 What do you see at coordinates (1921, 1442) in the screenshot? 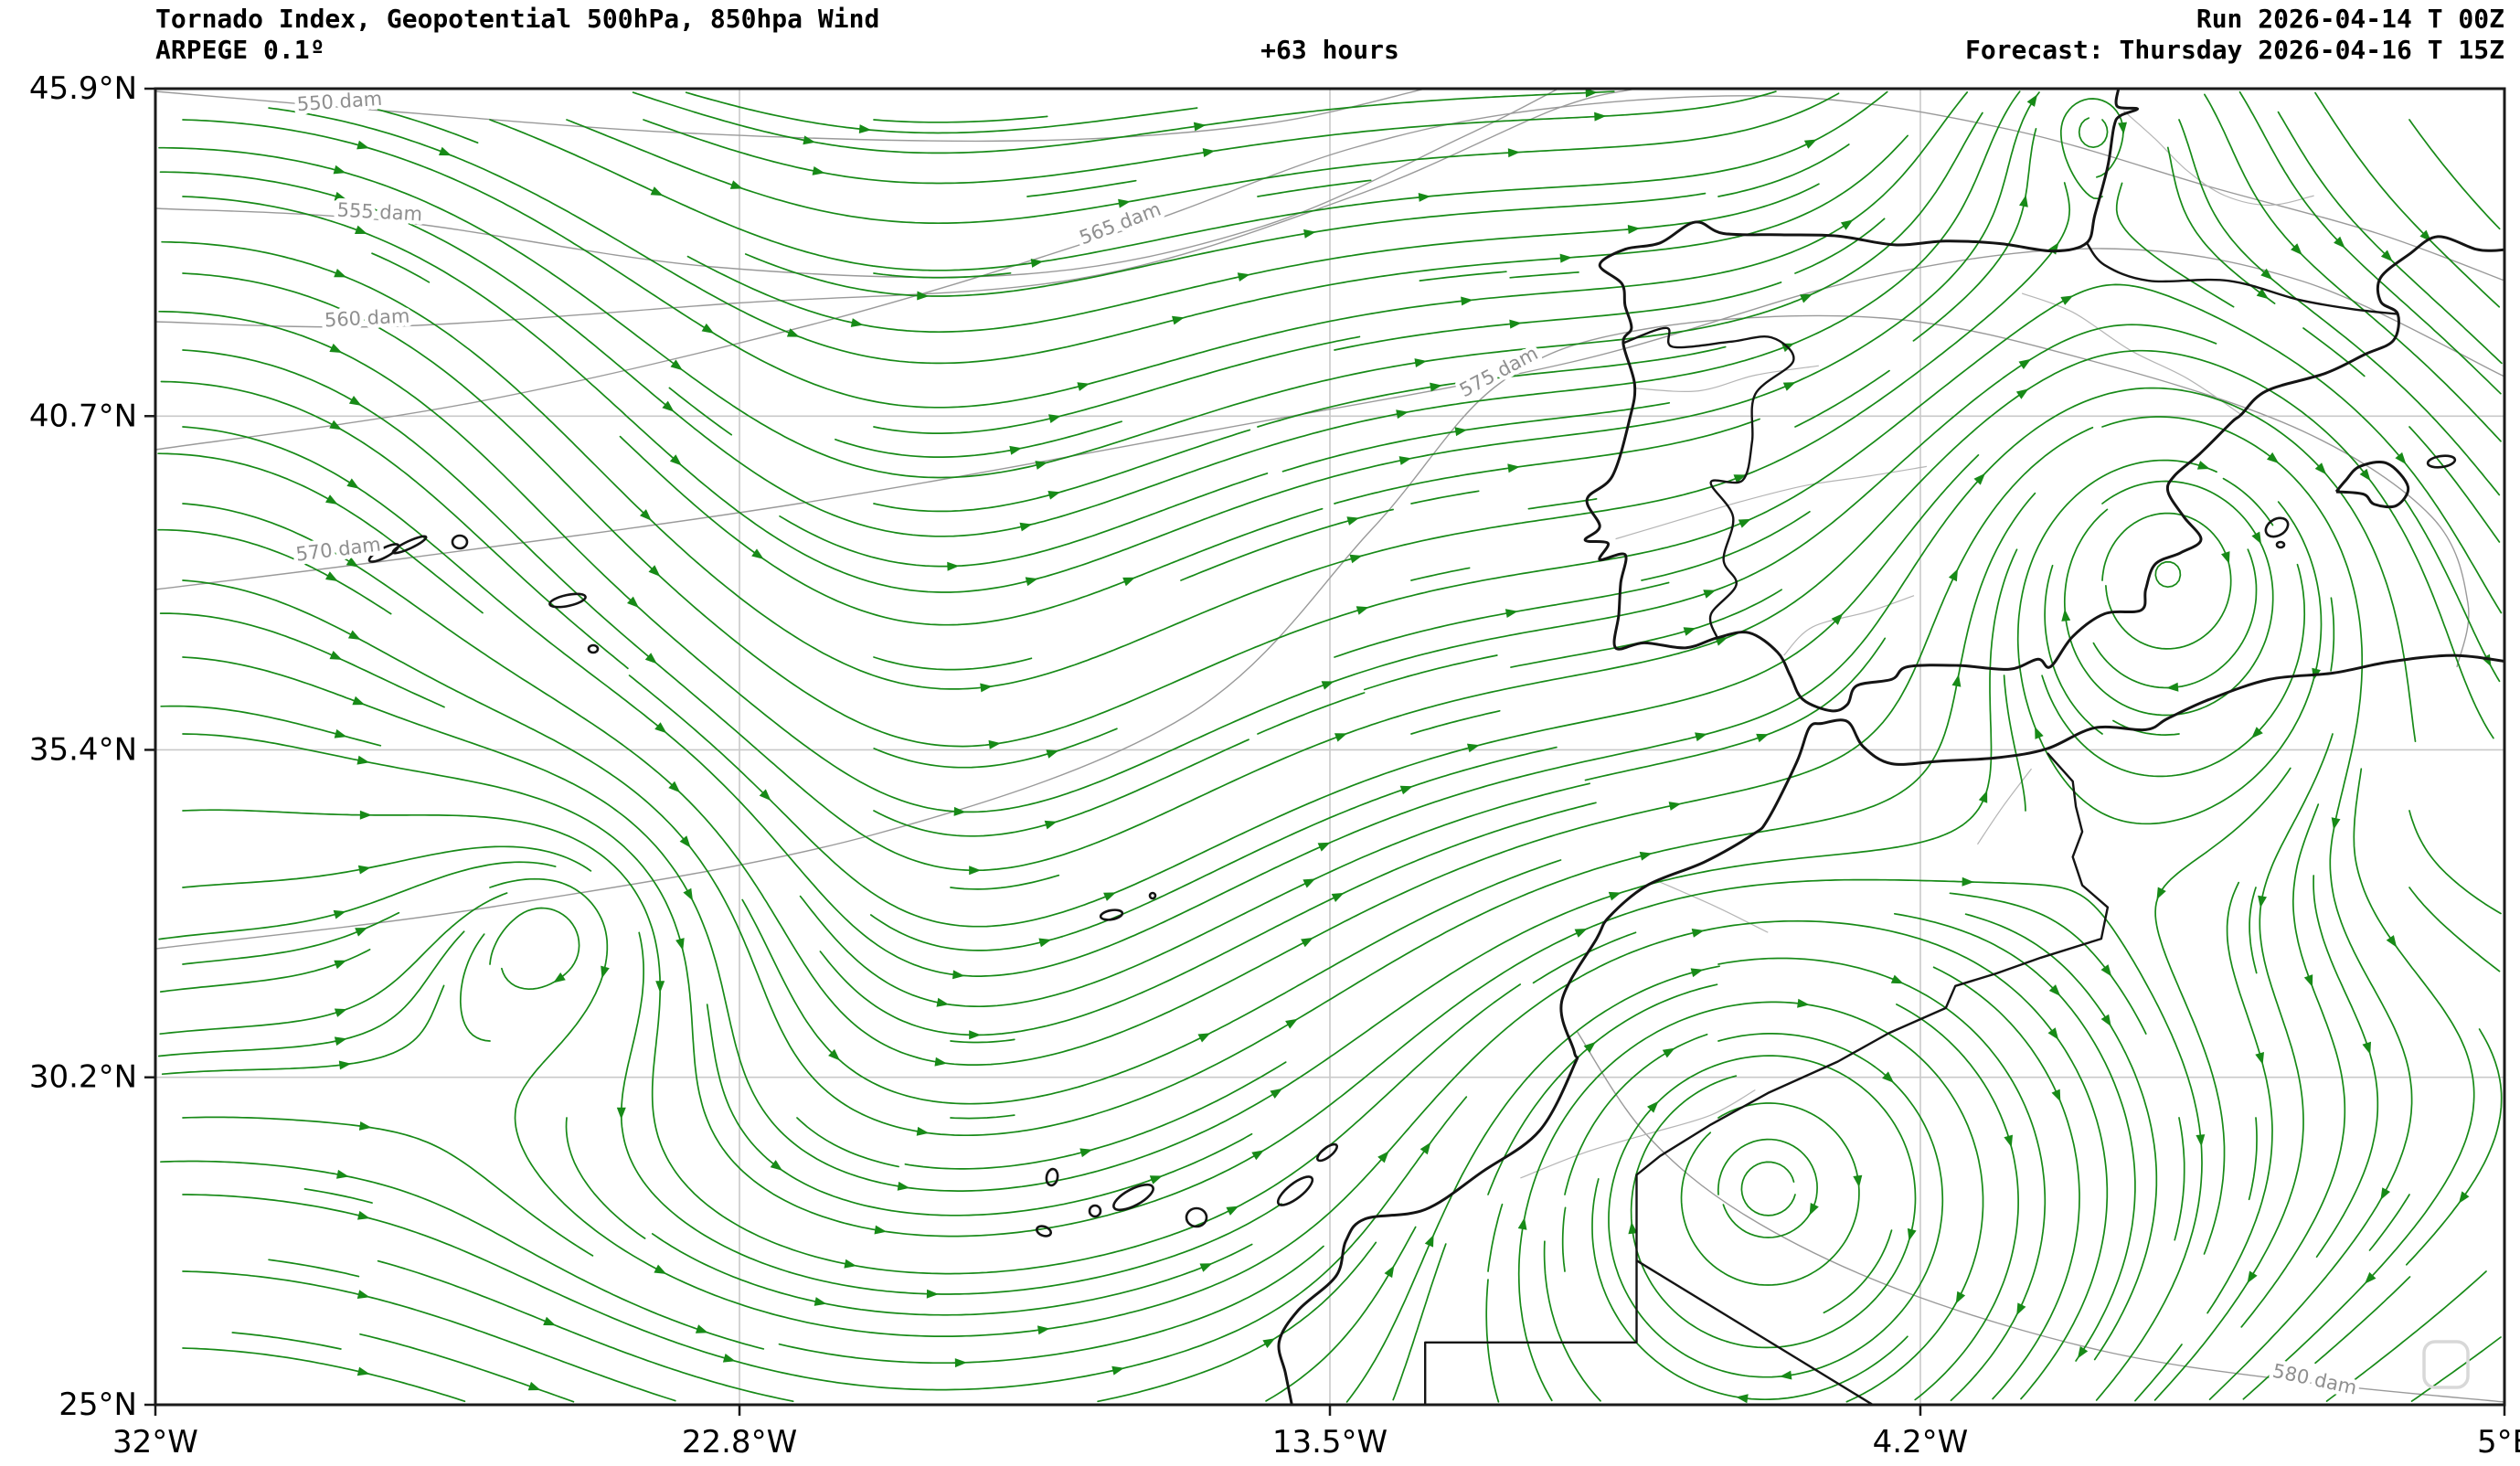
I see `lon-tick-label: 4.2°W` at bounding box center [1921, 1442].